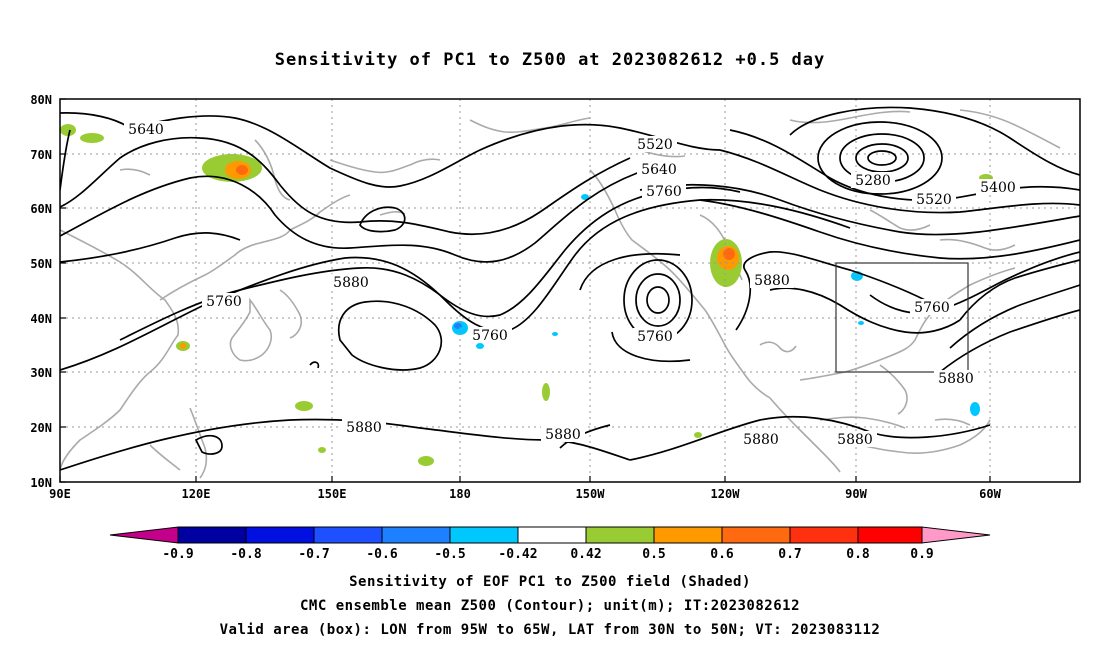 The width and height of the screenshot is (1100, 650). I want to click on colorbar-label: -0.5, so click(449, 554).